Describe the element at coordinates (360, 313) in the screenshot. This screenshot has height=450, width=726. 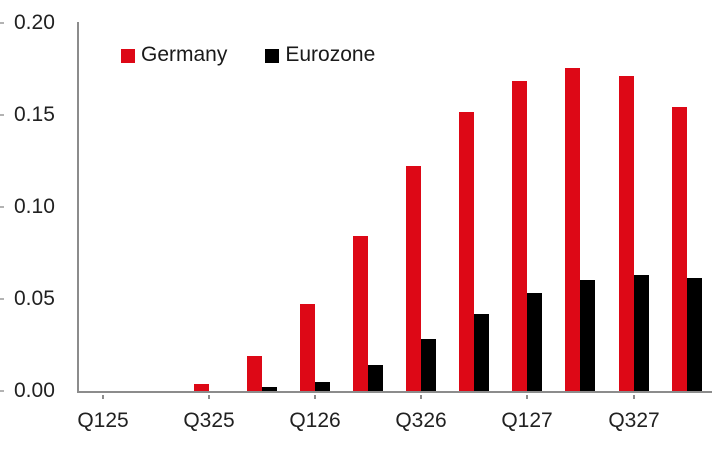
I see `bar-germany-q226` at that location.